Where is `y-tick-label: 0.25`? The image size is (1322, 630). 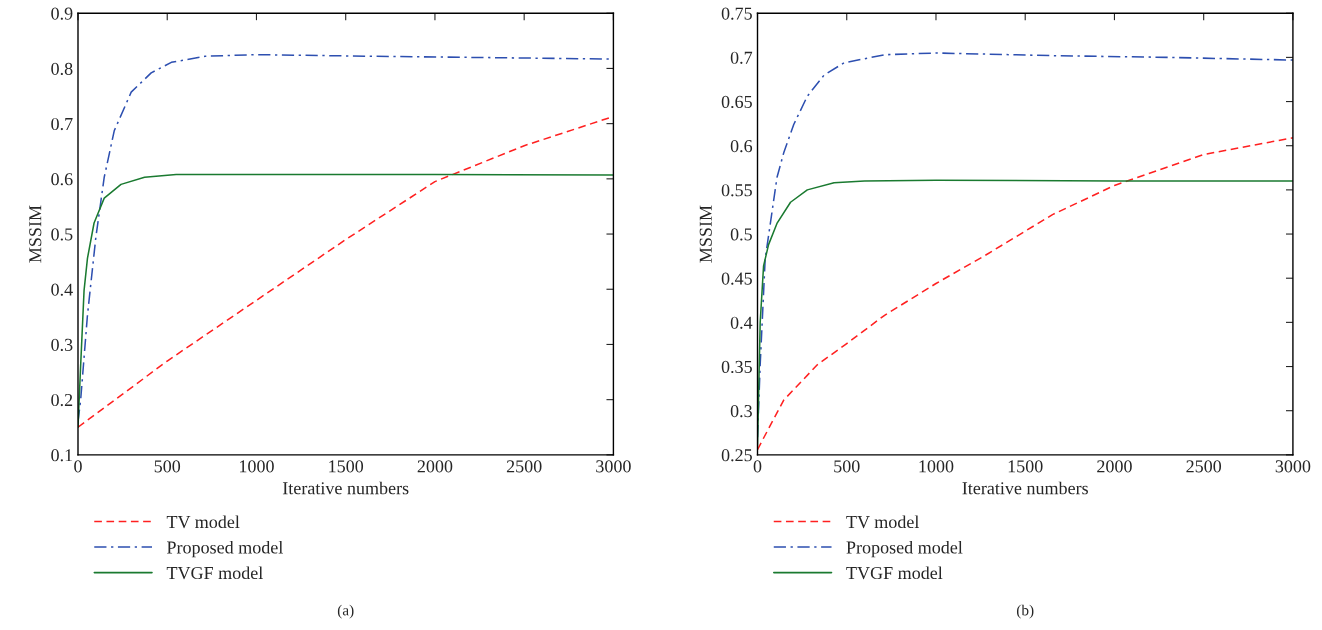 y-tick-label: 0.25 is located at coordinates (736, 455).